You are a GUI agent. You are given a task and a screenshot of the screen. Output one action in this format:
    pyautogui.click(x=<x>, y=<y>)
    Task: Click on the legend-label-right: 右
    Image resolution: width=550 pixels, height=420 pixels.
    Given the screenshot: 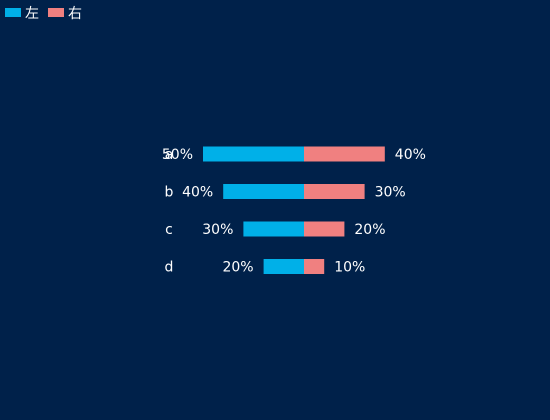 What is the action you would take?
    pyautogui.click(x=75, y=14)
    